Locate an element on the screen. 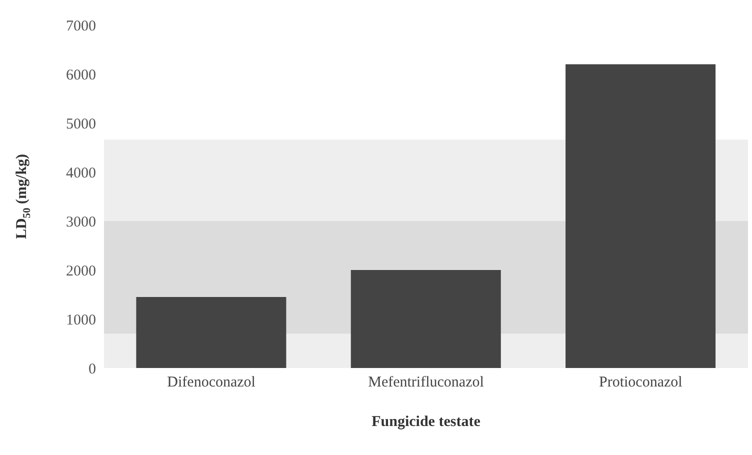 Image resolution: width=752 pixels, height=455 pixels. x-tick-label: Difenoconazol is located at coordinates (211, 382).